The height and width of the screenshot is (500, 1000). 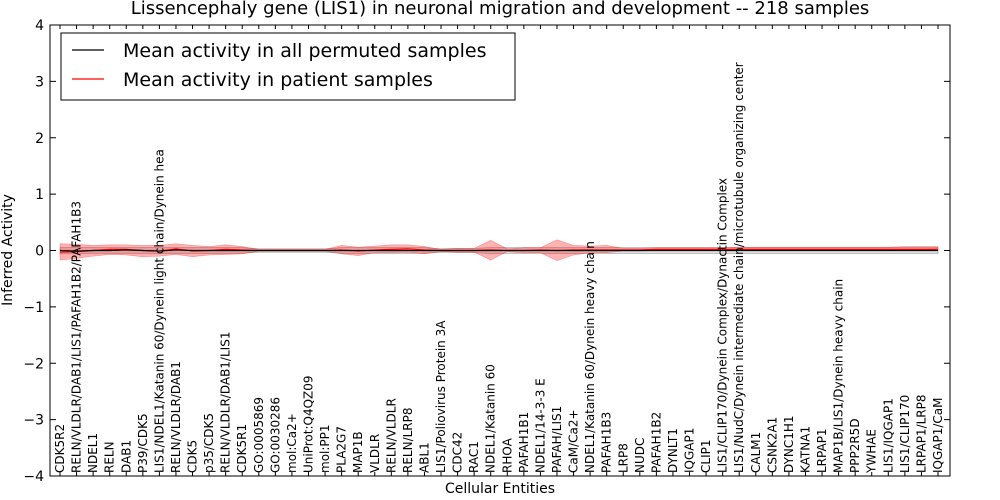 I want to click on y-tick-label: 4, so click(x=39, y=26).